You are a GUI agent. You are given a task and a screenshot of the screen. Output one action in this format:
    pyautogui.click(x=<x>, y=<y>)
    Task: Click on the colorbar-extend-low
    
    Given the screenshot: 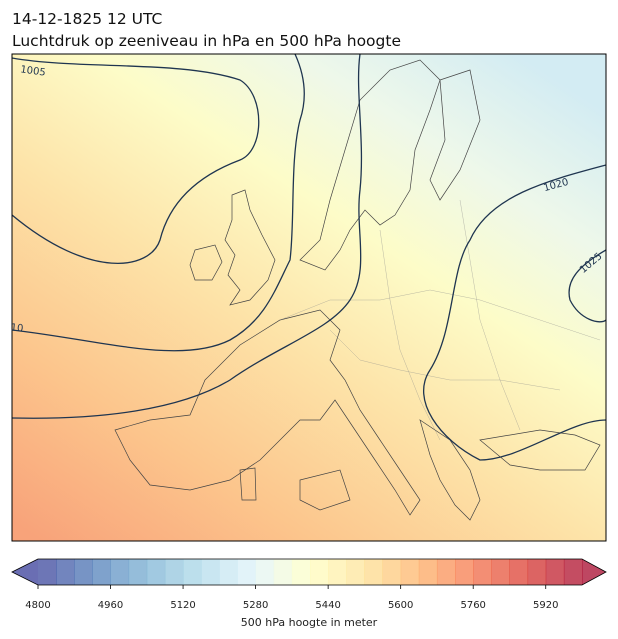 What is the action you would take?
    pyautogui.click(x=25, y=572)
    